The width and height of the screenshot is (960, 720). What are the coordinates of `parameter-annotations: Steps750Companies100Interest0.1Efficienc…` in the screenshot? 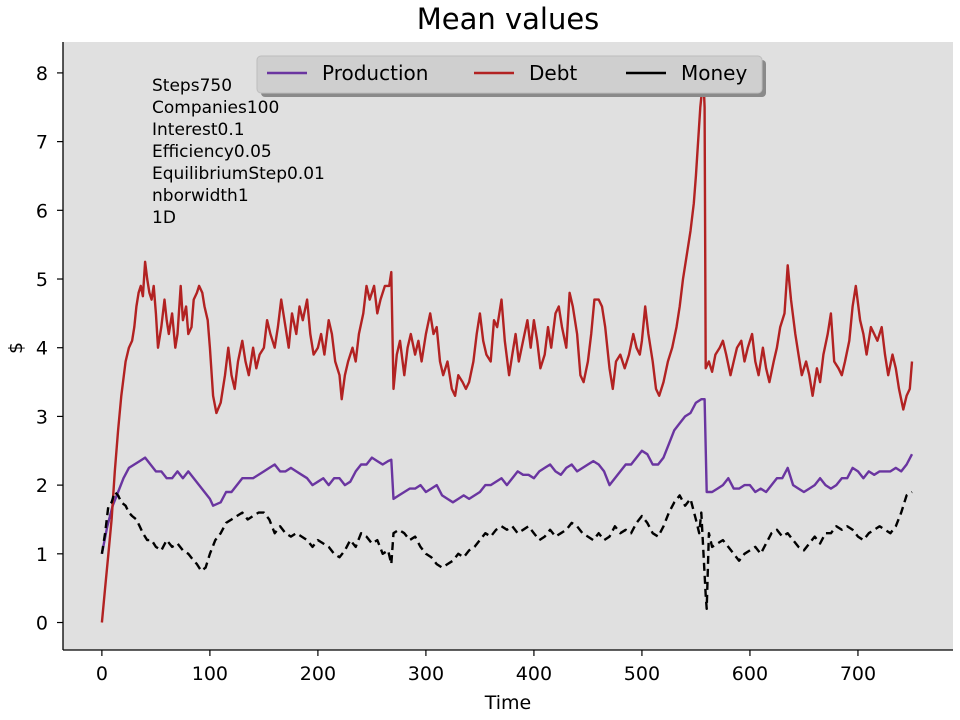 It's located at (238, 152).